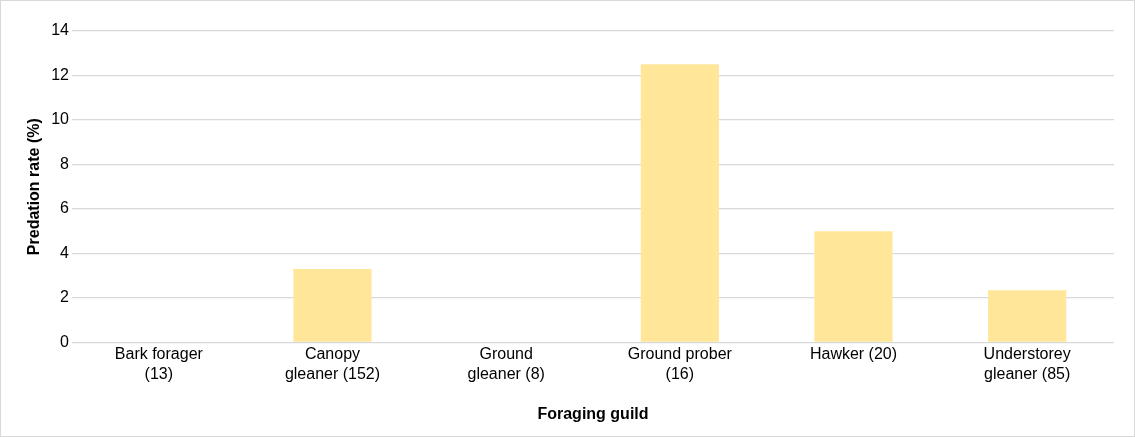 This screenshot has height=437, width=1135. What do you see at coordinates (60, 74) in the screenshot?
I see `y-tick-label: 12` at bounding box center [60, 74].